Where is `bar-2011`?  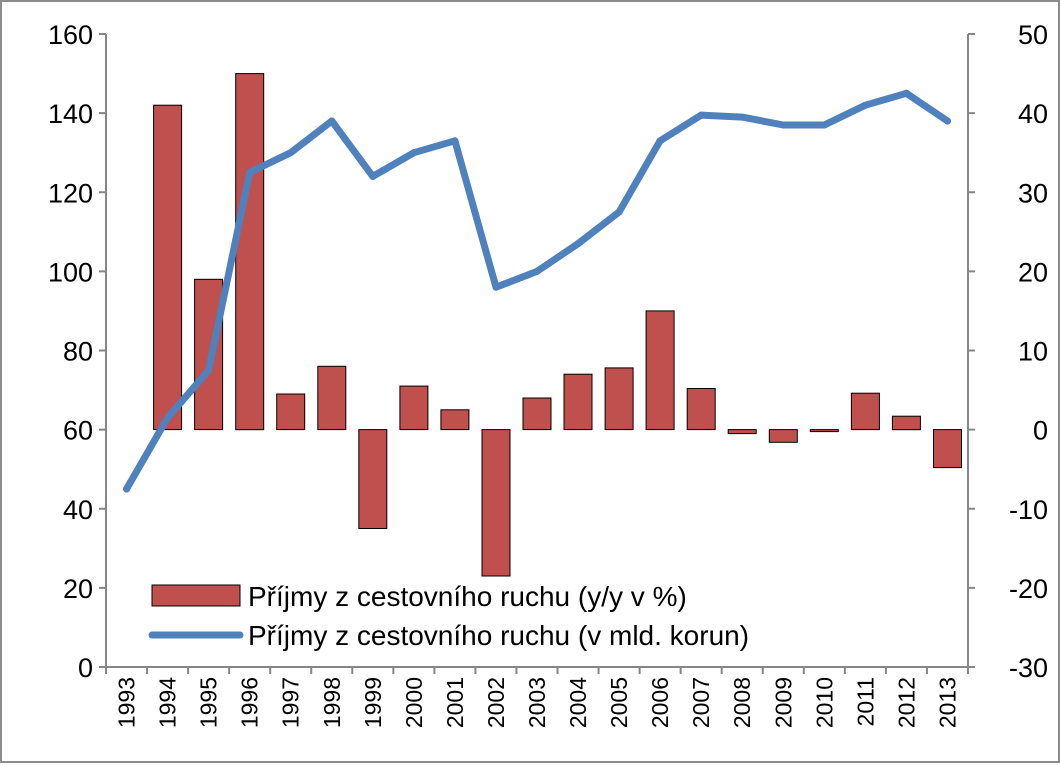
bar-2011 is located at coordinates (865, 411).